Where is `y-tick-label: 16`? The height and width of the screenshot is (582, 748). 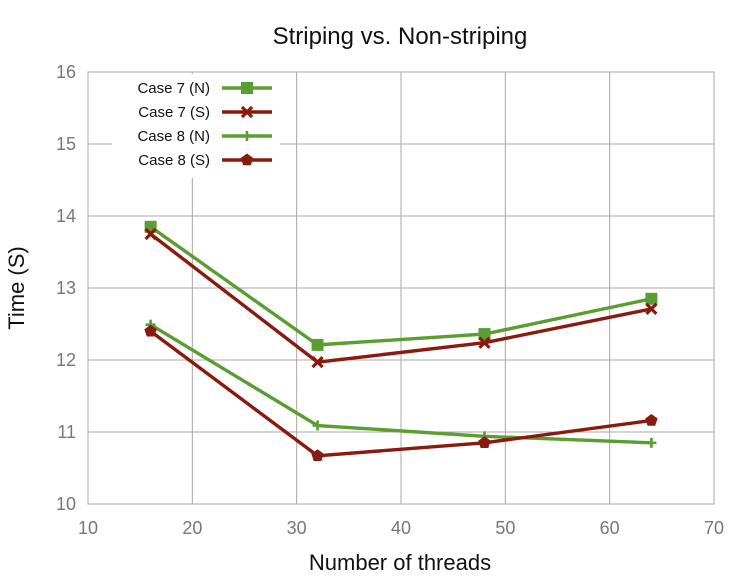
y-tick-label: 16 is located at coordinates (66, 72).